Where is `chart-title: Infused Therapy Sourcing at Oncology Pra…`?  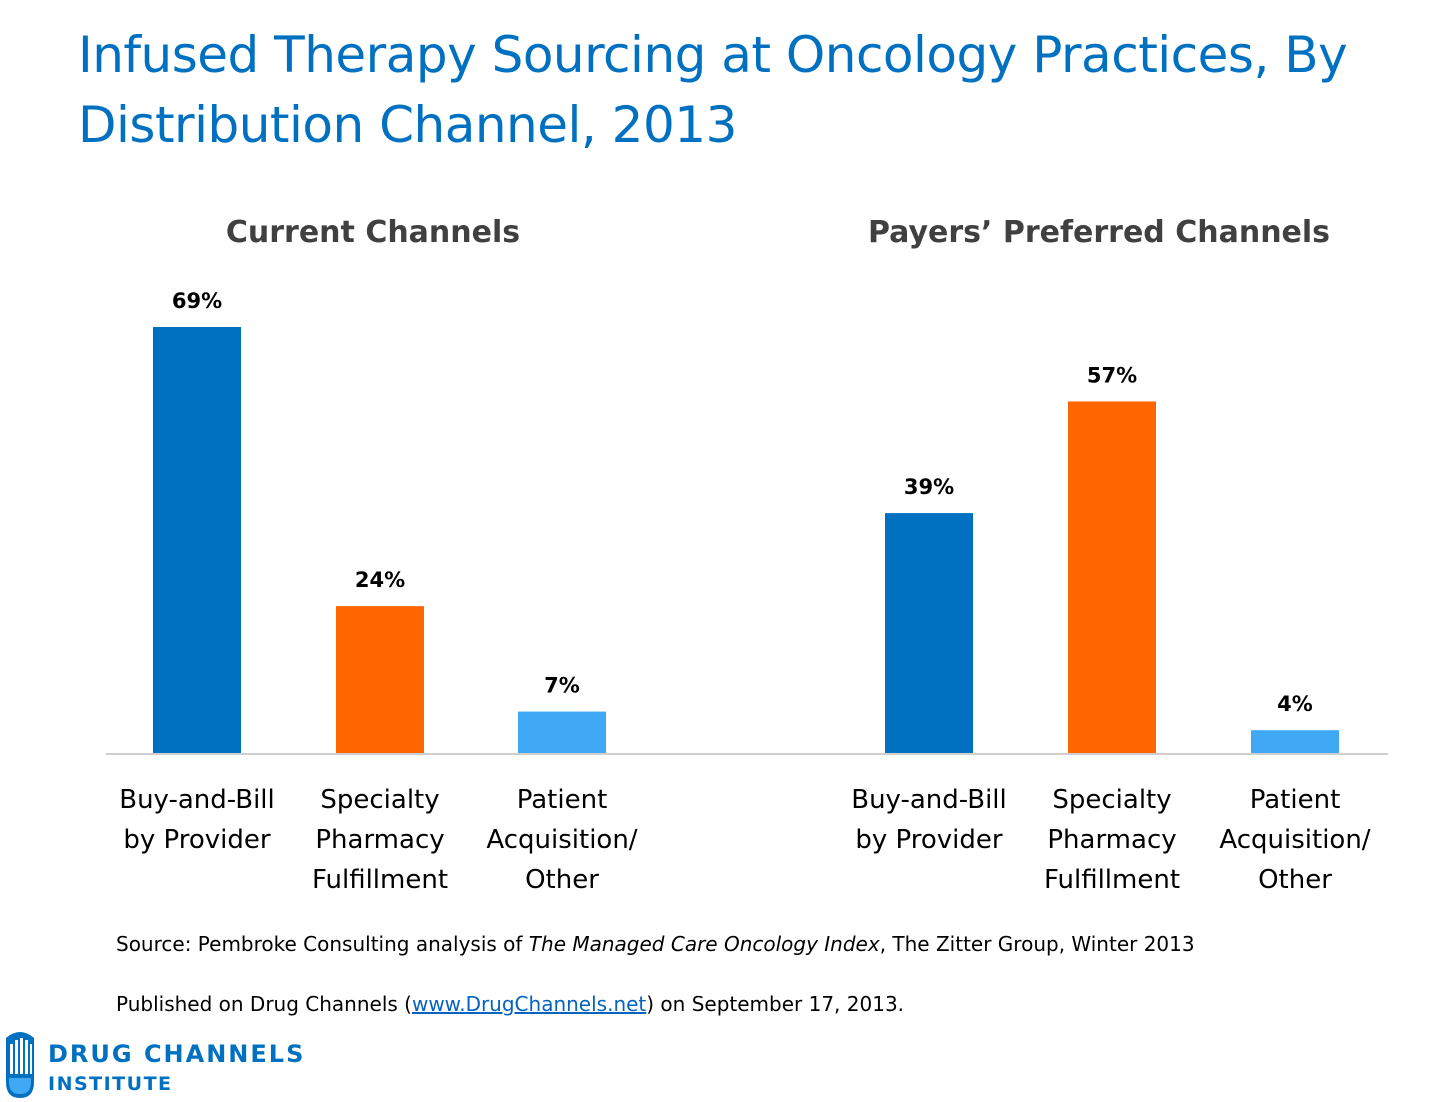 chart-title: Infused Therapy Sourcing at Oncology Pra… is located at coordinates (713, 90).